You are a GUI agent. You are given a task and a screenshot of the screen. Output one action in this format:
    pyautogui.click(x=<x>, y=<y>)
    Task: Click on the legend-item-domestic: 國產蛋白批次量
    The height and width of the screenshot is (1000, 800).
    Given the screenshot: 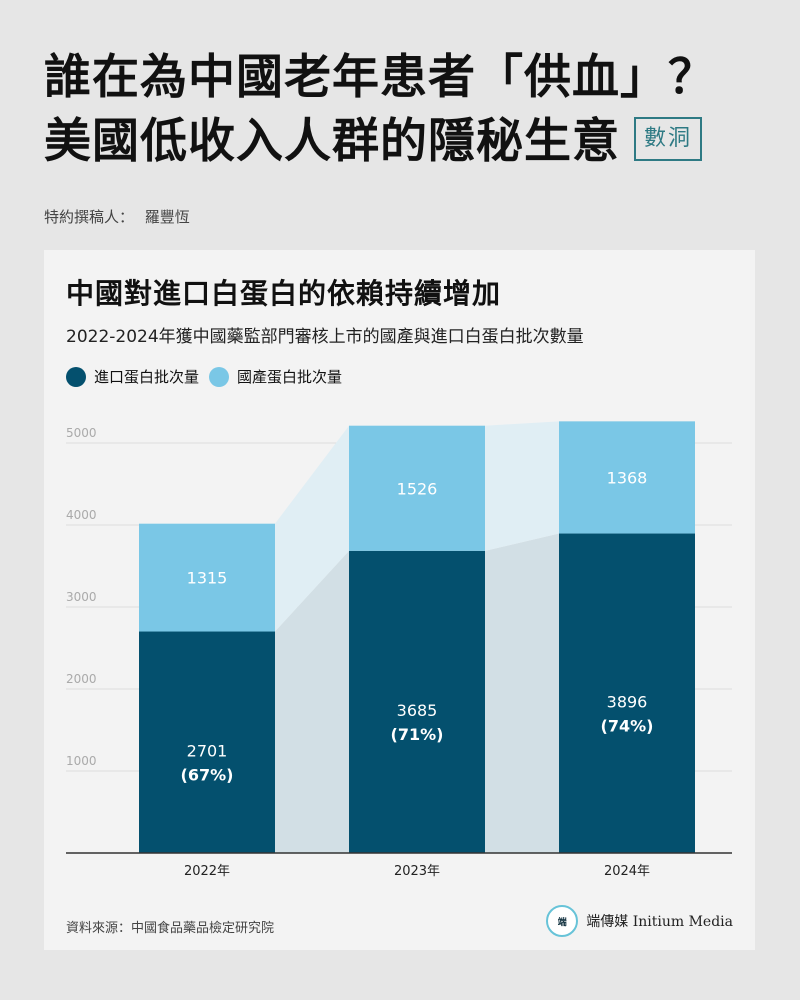 What is the action you would take?
    pyautogui.click(x=275, y=376)
    